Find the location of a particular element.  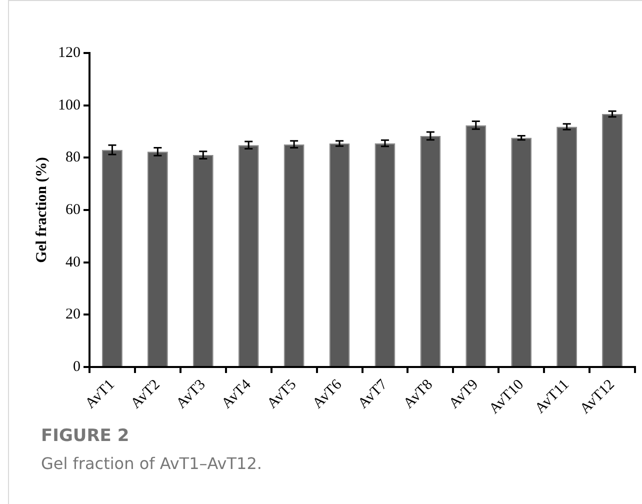

y-tick-label: 40 is located at coordinates (73, 262).